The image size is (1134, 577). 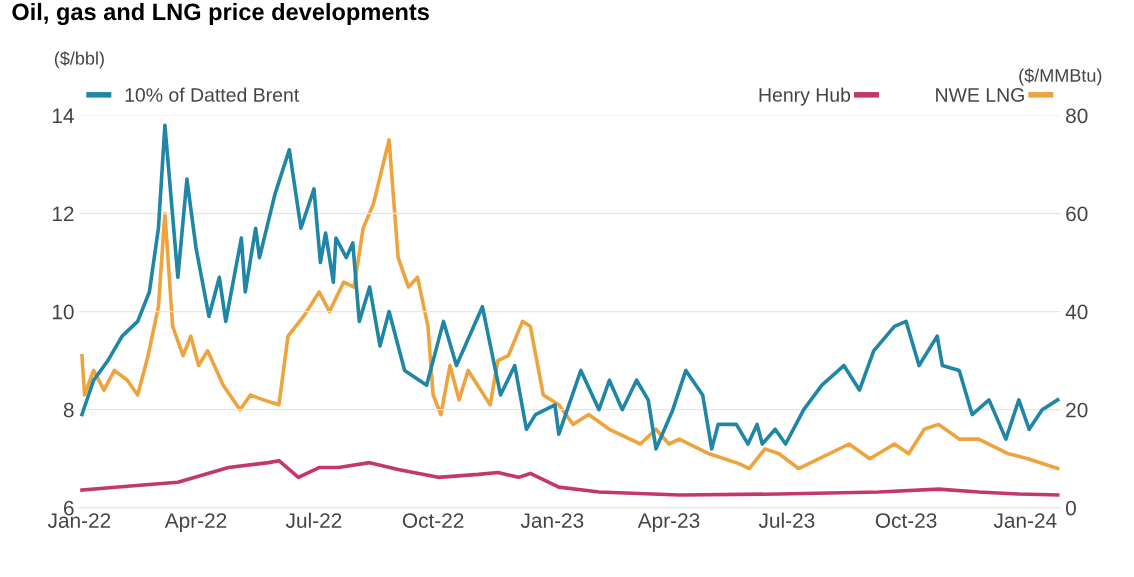 What do you see at coordinates (79, 60) in the screenshot?
I see `y-axis-title: ($/bbl)` at bounding box center [79, 60].